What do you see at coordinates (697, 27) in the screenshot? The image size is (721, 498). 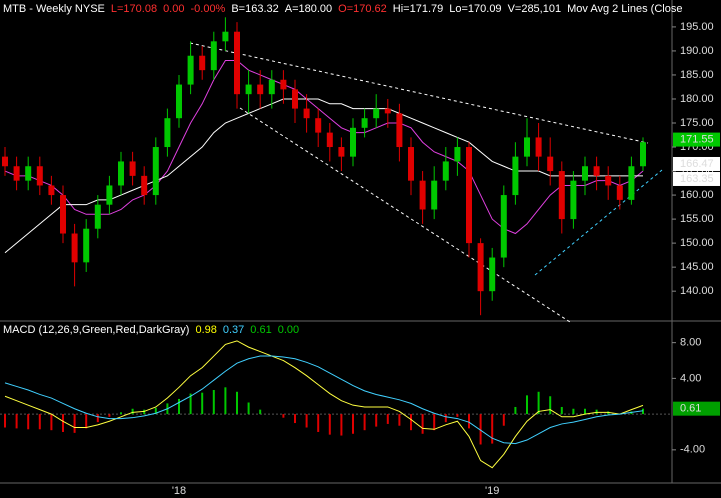 I see `y-tick-label: 195.00` at bounding box center [697, 27].